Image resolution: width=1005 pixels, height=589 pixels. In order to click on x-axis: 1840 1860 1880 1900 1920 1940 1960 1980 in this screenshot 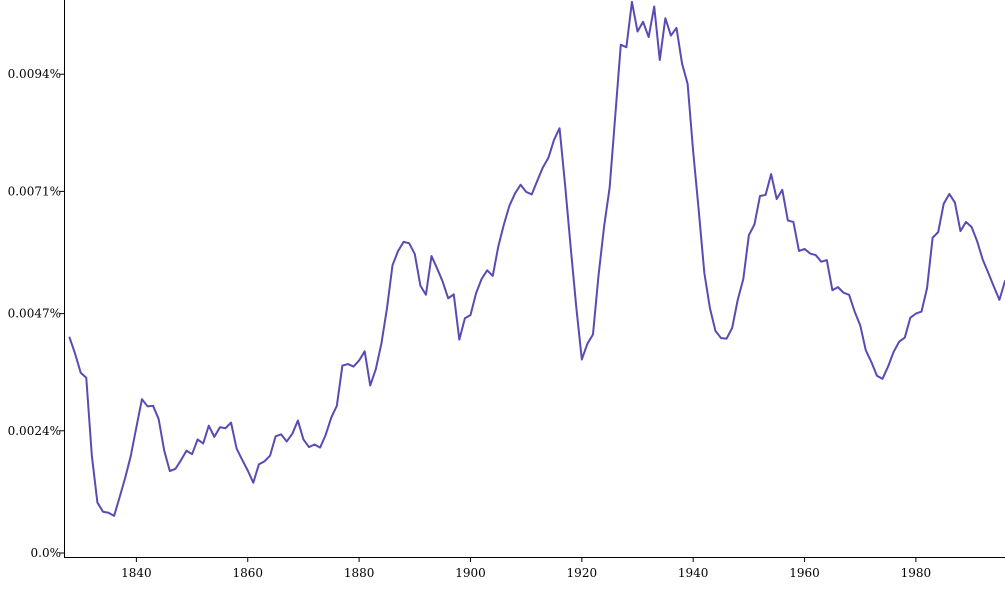, I will do `click(534, 568)`.